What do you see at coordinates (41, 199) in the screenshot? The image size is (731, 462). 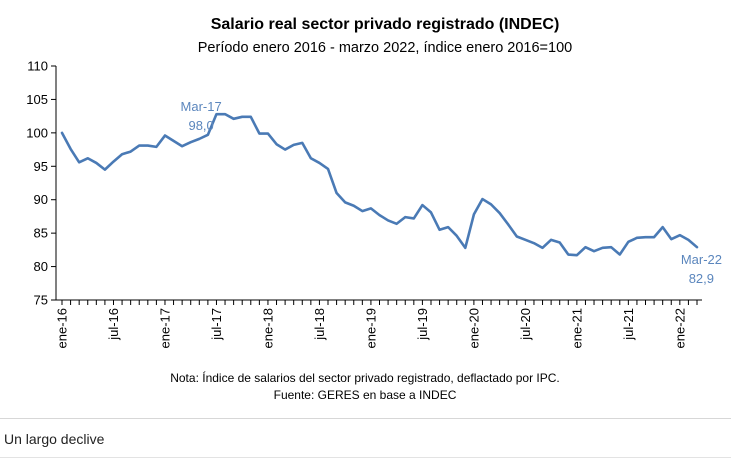 I see `y-tick-label: 90` at bounding box center [41, 199].